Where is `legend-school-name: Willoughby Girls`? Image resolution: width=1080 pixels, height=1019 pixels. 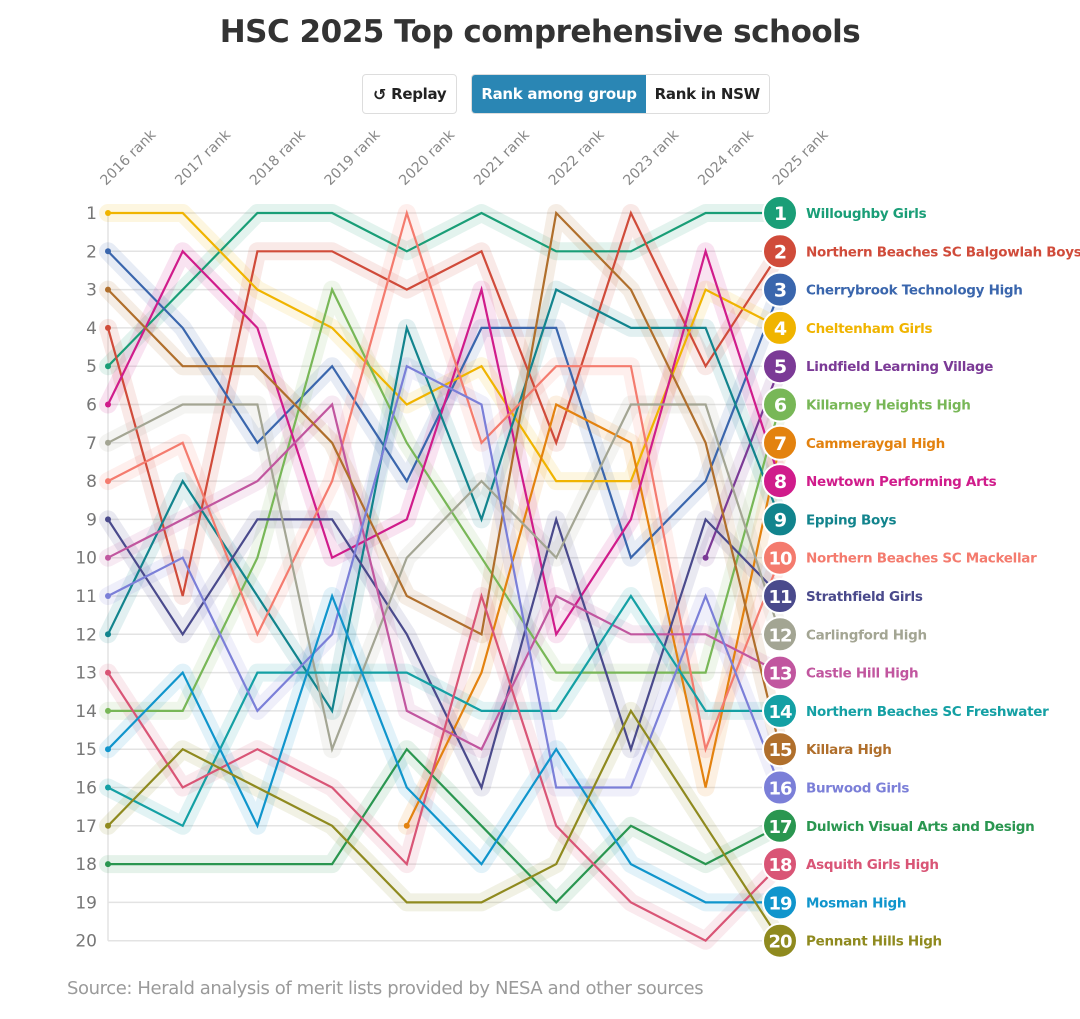
legend-school-name: Willoughby Girls is located at coordinates (866, 214).